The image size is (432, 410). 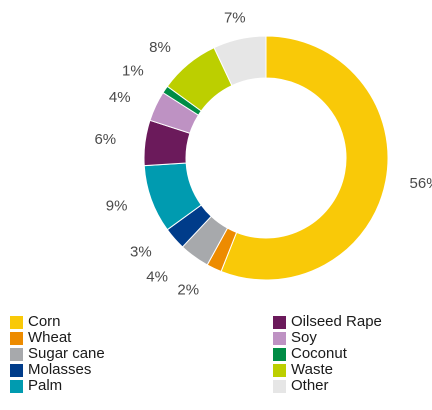 What do you see at coordinates (100, 322) in the screenshot?
I see `legend-item-corn: Corn` at bounding box center [100, 322].